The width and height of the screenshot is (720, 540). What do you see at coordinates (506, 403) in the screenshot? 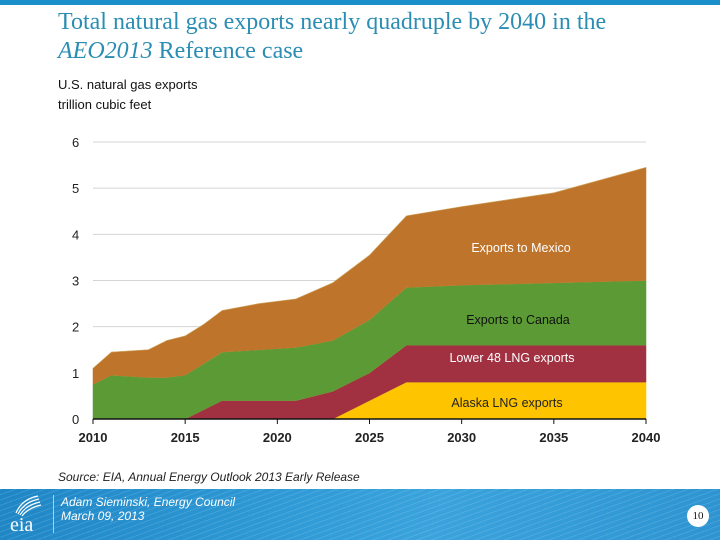
I see `series-label-alaska-lng-exports: Alaska LNG exports` at bounding box center [506, 403].